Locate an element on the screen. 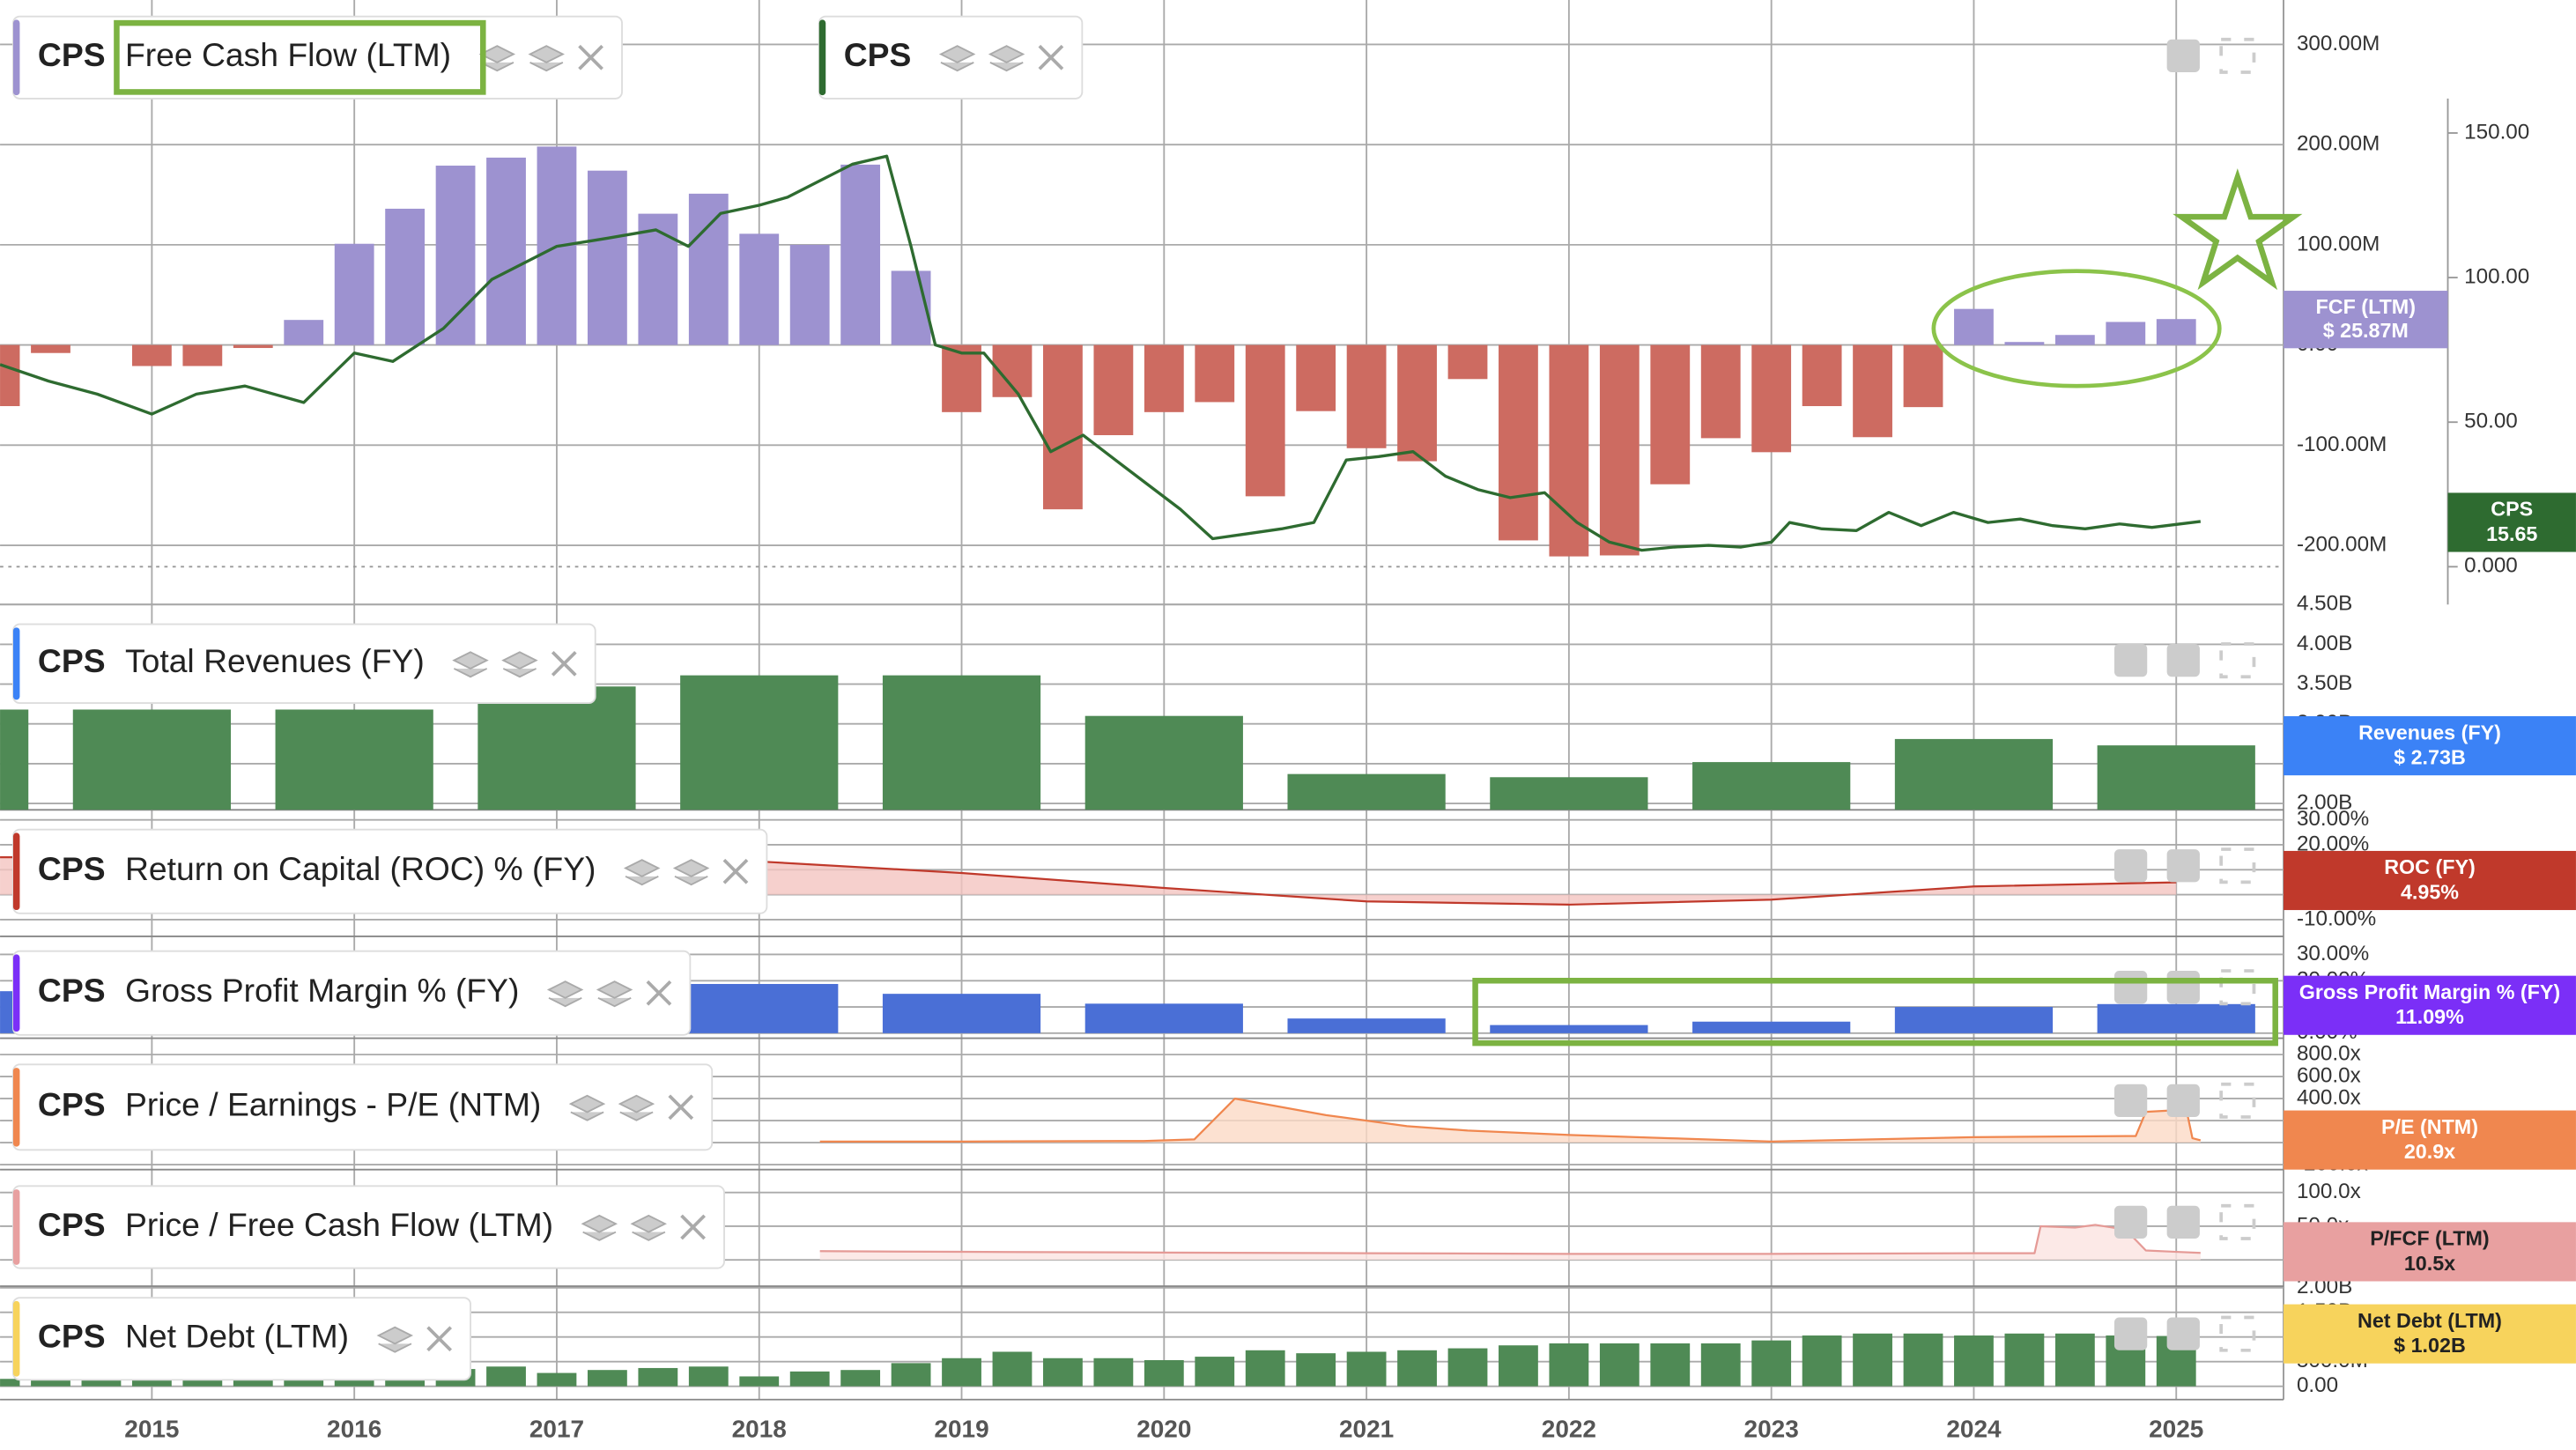 This screenshot has width=2576, height=1450. badge-value: 10.5x is located at coordinates (2430, 1263).